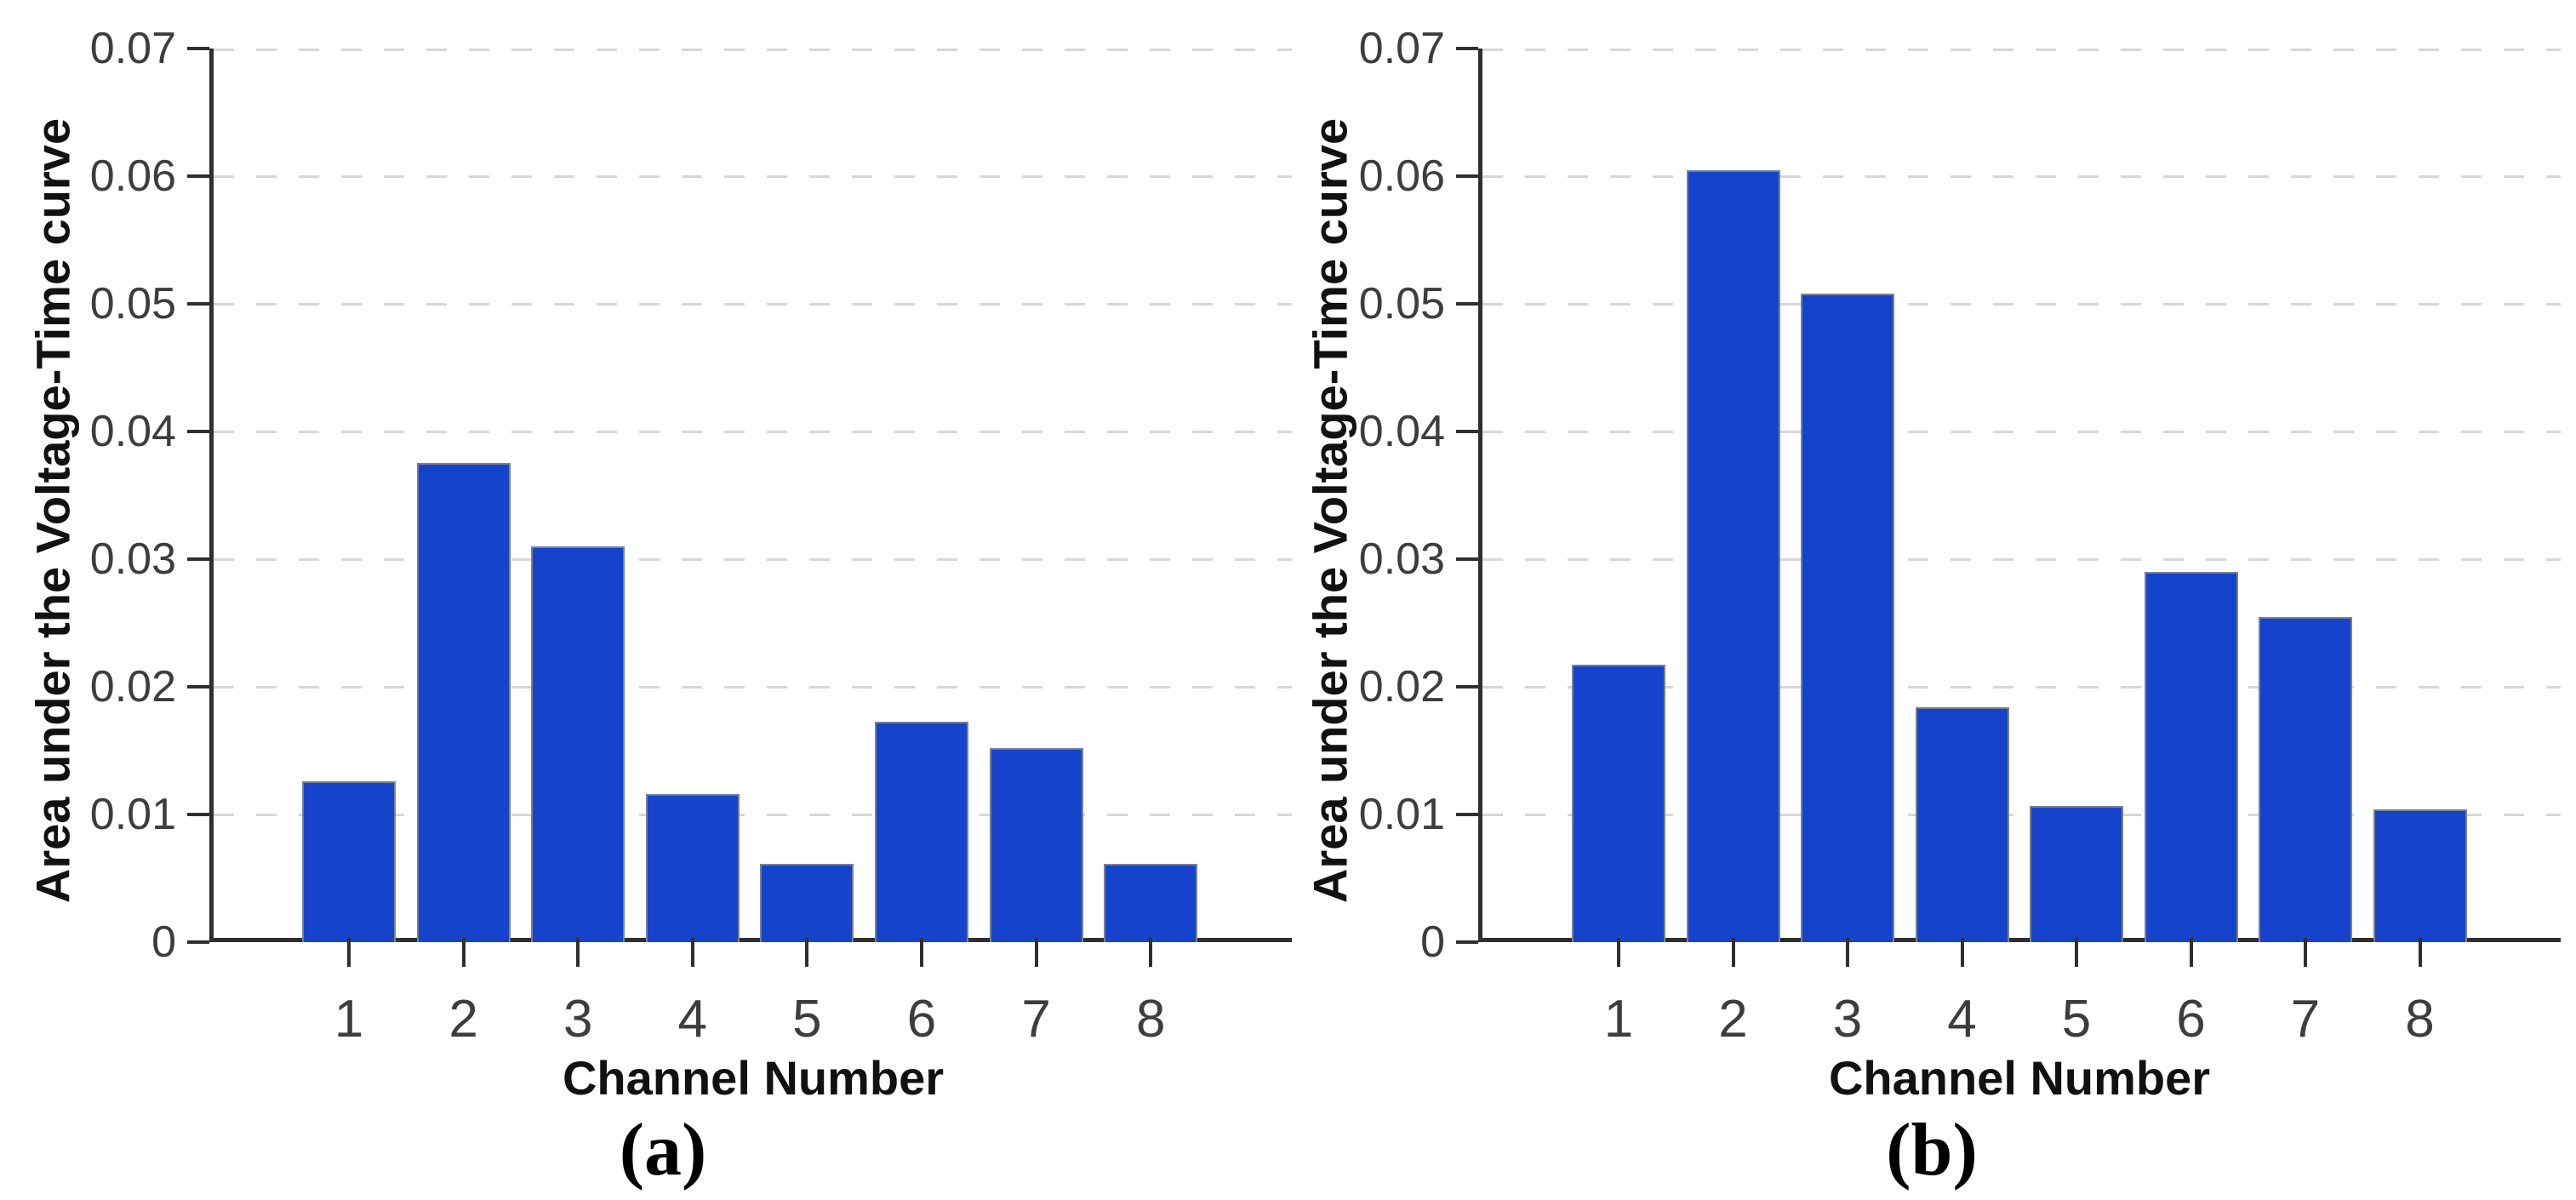 Image resolution: width=2576 pixels, height=1200 pixels. What do you see at coordinates (2305, 1020) in the screenshot?
I see `x-tick-label: 7` at bounding box center [2305, 1020].